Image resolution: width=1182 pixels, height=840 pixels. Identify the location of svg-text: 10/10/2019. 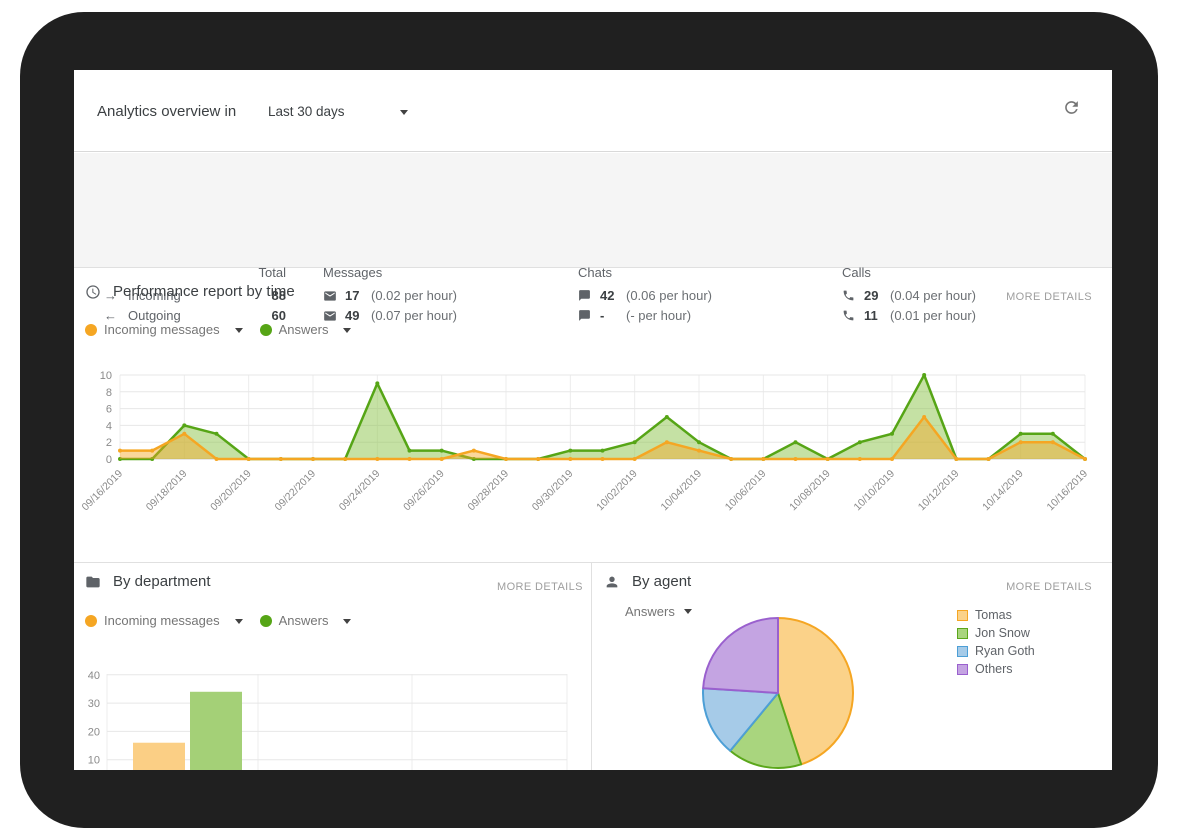
(874, 491).